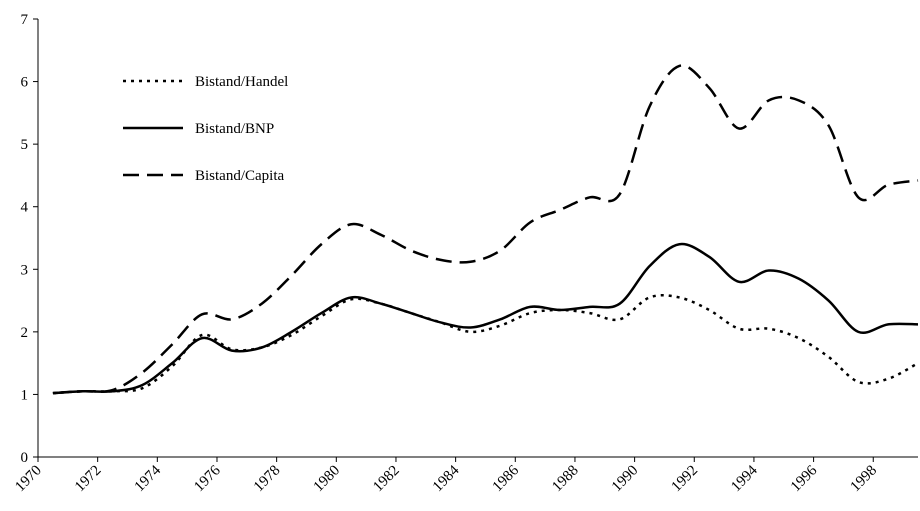  What do you see at coordinates (864, 479) in the screenshot?
I see `x-tick-label: 1998` at bounding box center [864, 479].